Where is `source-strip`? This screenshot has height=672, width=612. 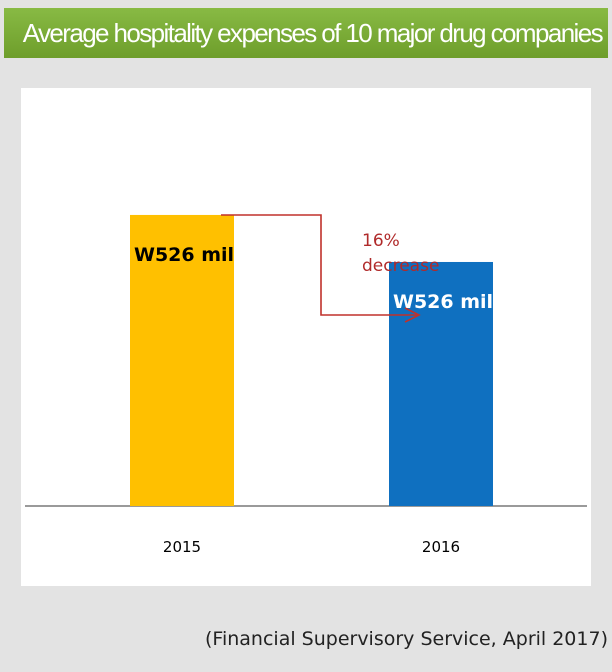
source-strip is located at coordinates (306, 641).